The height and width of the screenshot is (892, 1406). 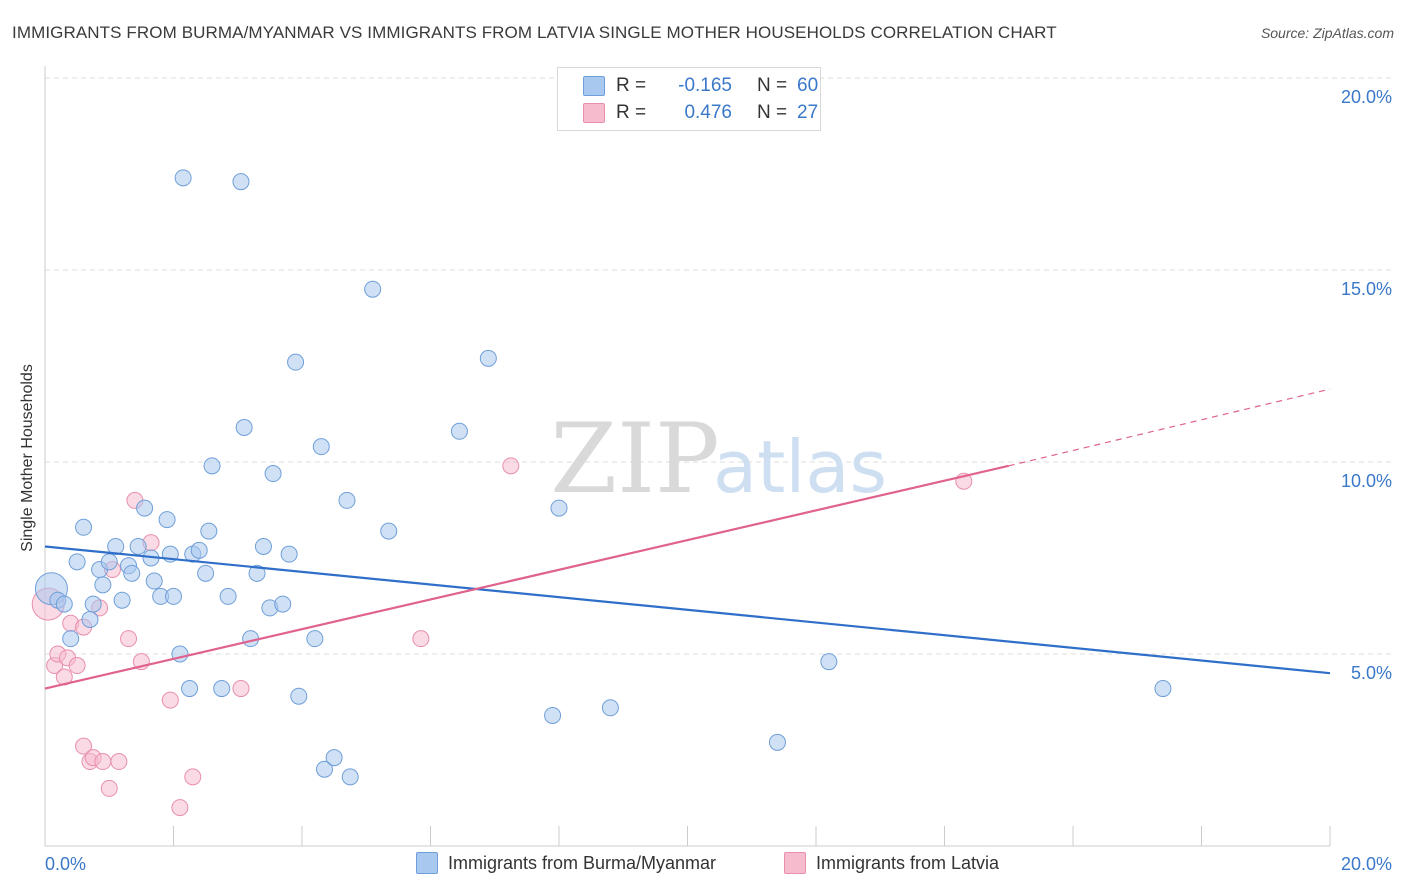 What do you see at coordinates (1366, 864) in the screenshot?
I see `x-tick-label-max: 20.0%` at bounding box center [1366, 864].